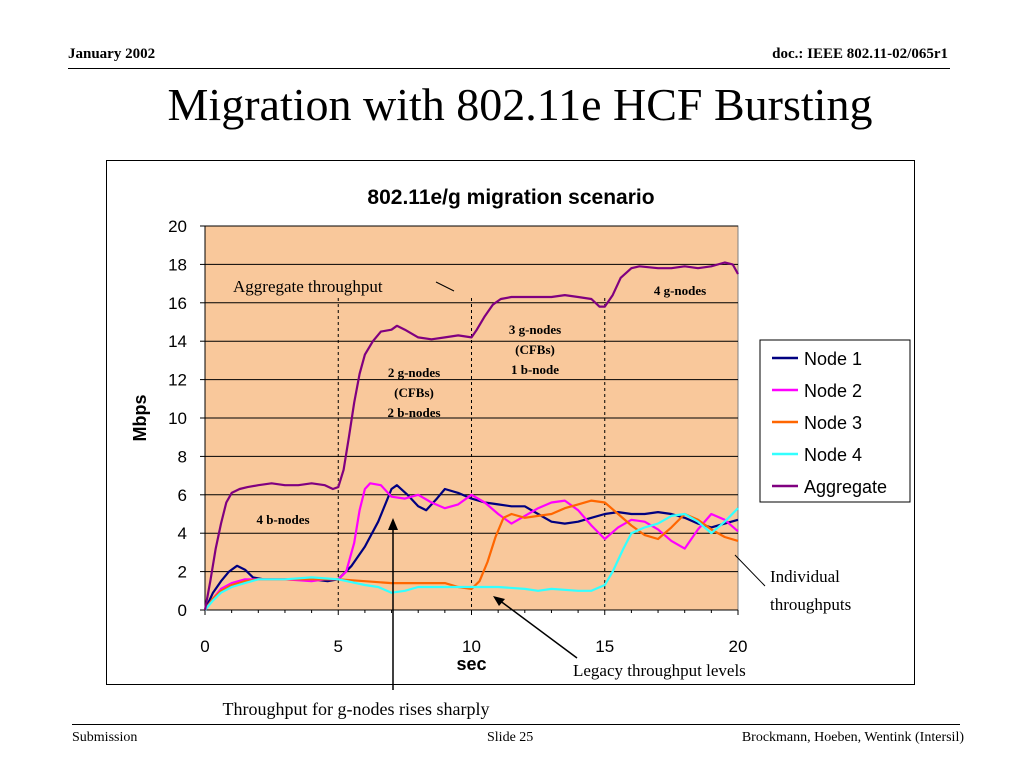 The height and width of the screenshot is (768, 1024). What do you see at coordinates (177, 341) in the screenshot?
I see `y-tick-label: 14` at bounding box center [177, 341].